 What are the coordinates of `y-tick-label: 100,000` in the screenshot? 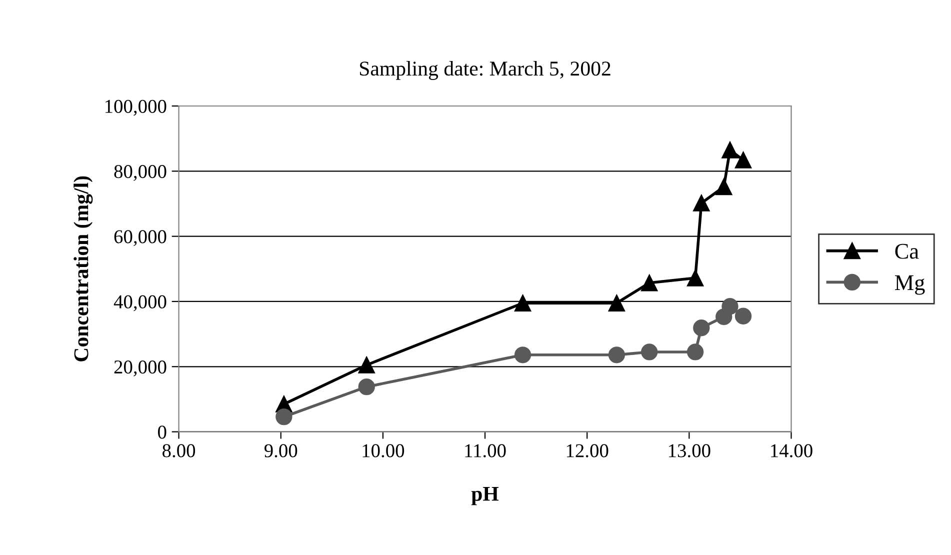 It's located at (136, 108).